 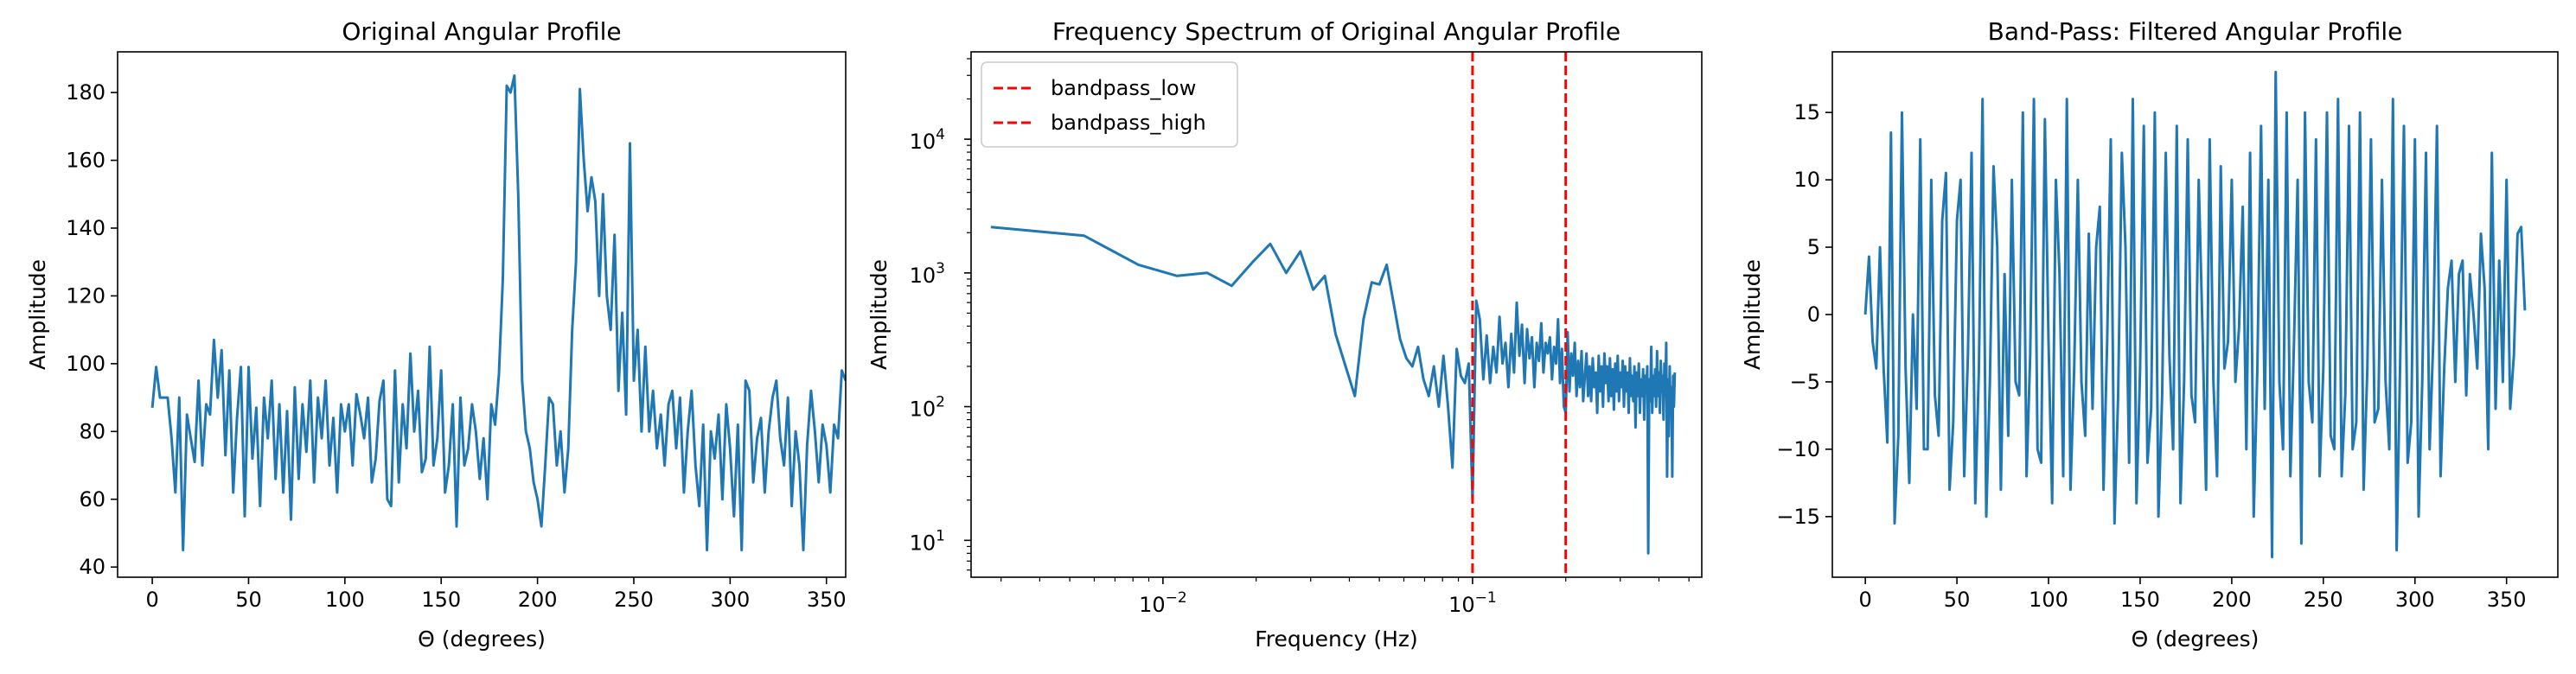 What do you see at coordinates (85, 161) in the screenshot?
I see `y-tick-label: 160` at bounding box center [85, 161].